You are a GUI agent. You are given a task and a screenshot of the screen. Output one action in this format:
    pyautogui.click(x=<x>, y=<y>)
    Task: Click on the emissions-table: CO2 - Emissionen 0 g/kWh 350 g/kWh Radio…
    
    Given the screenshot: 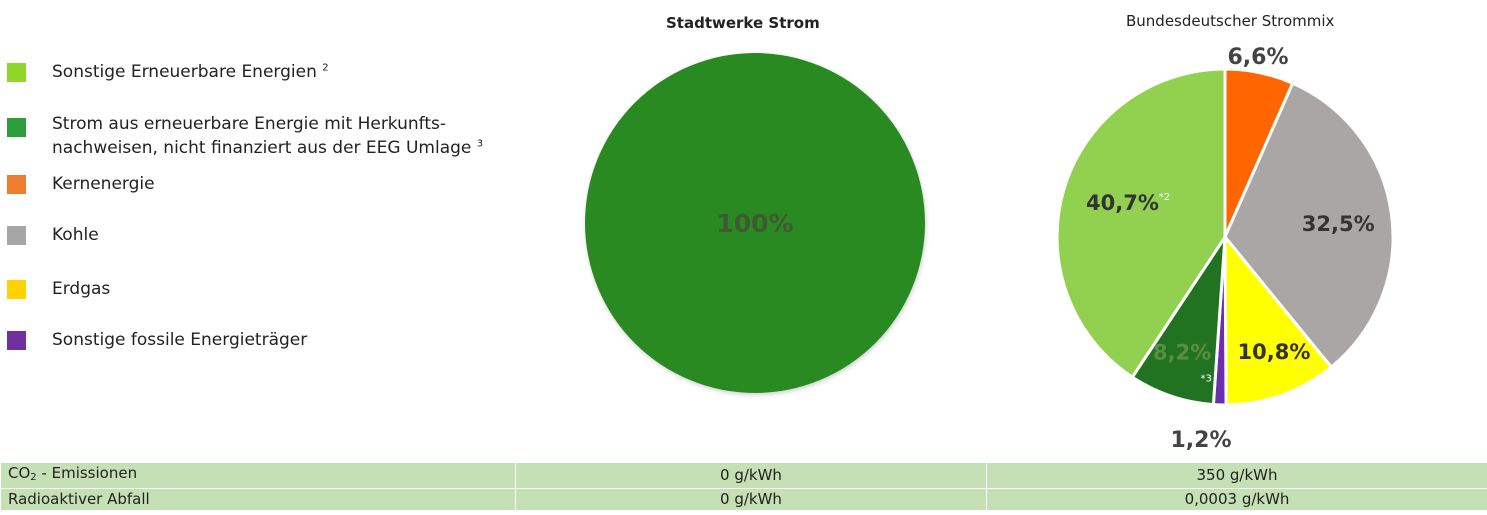 What is the action you would take?
    pyautogui.click(x=743, y=486)
    